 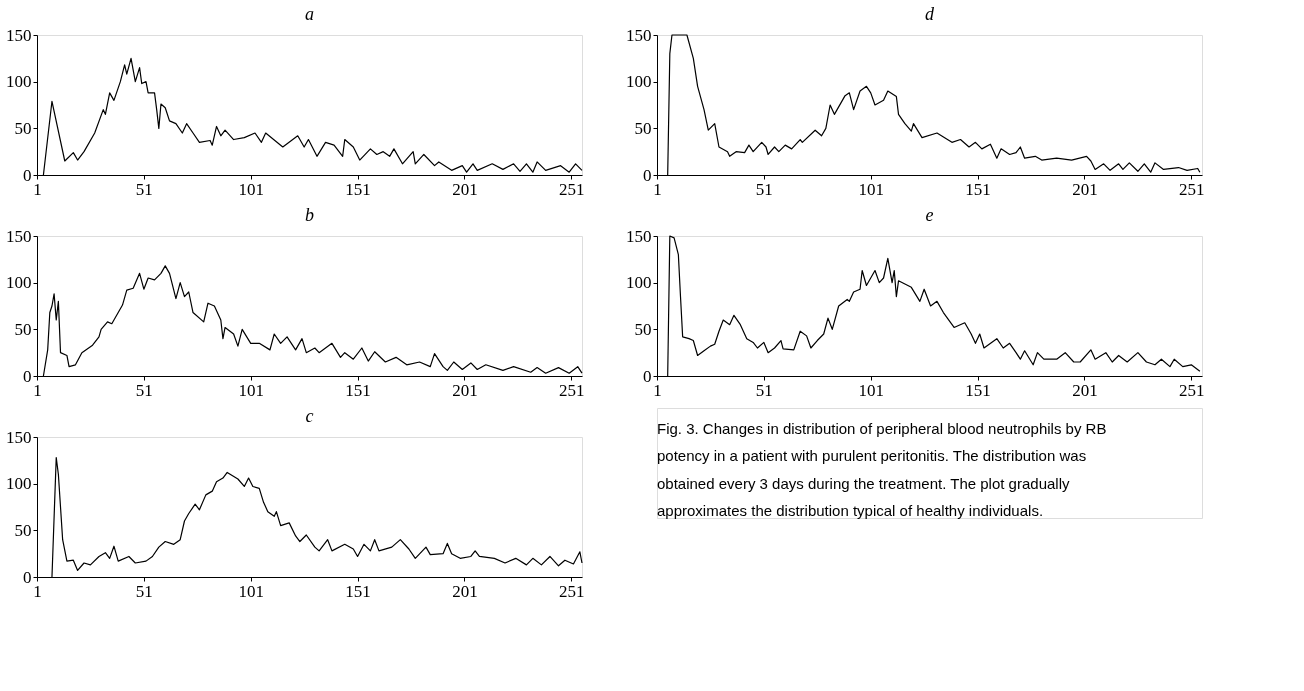 What do you see at coordinates (882, 469) in the screenshot?
I see `caption: Fig. 3. Changes in distribution of peripheral blood neutrophils by RB potency in a patient with purulent peritonitis. The distribution was obtained every 3 days during the treatment. The plot gradually approximates the distribution typical of healthy individuals.` at bounding box center [882, 469].